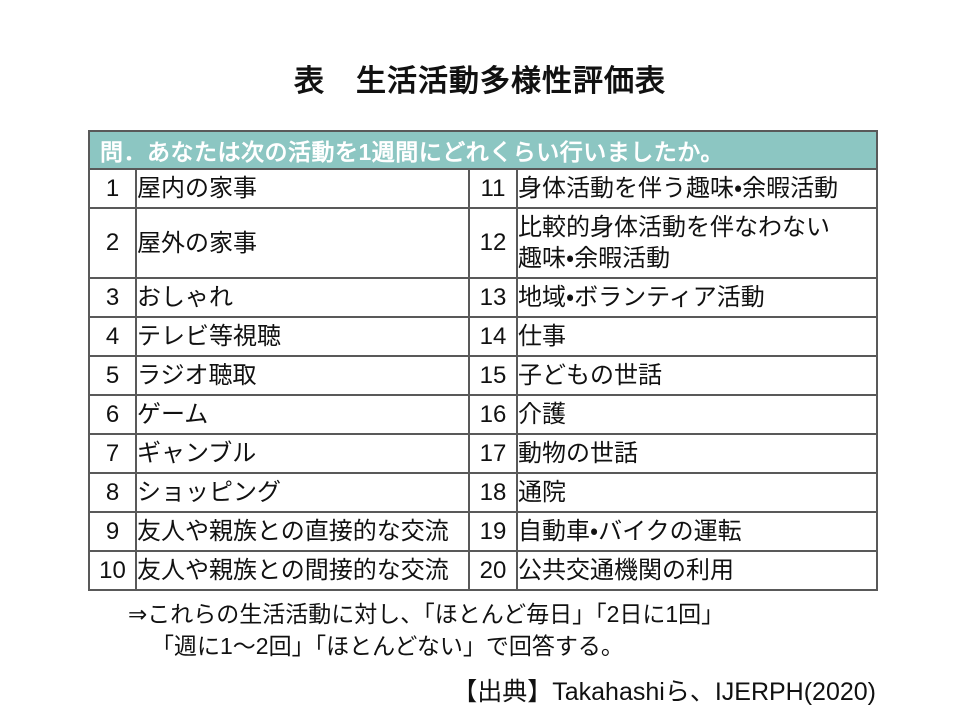  I want to click on activity-label: 子どもの世話, so click(697, 375).